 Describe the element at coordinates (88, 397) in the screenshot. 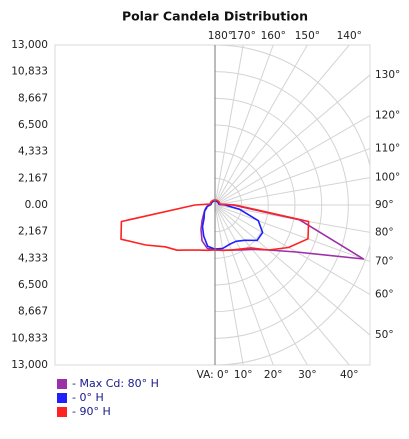

I see `legend-label: - 0° H` at that location.